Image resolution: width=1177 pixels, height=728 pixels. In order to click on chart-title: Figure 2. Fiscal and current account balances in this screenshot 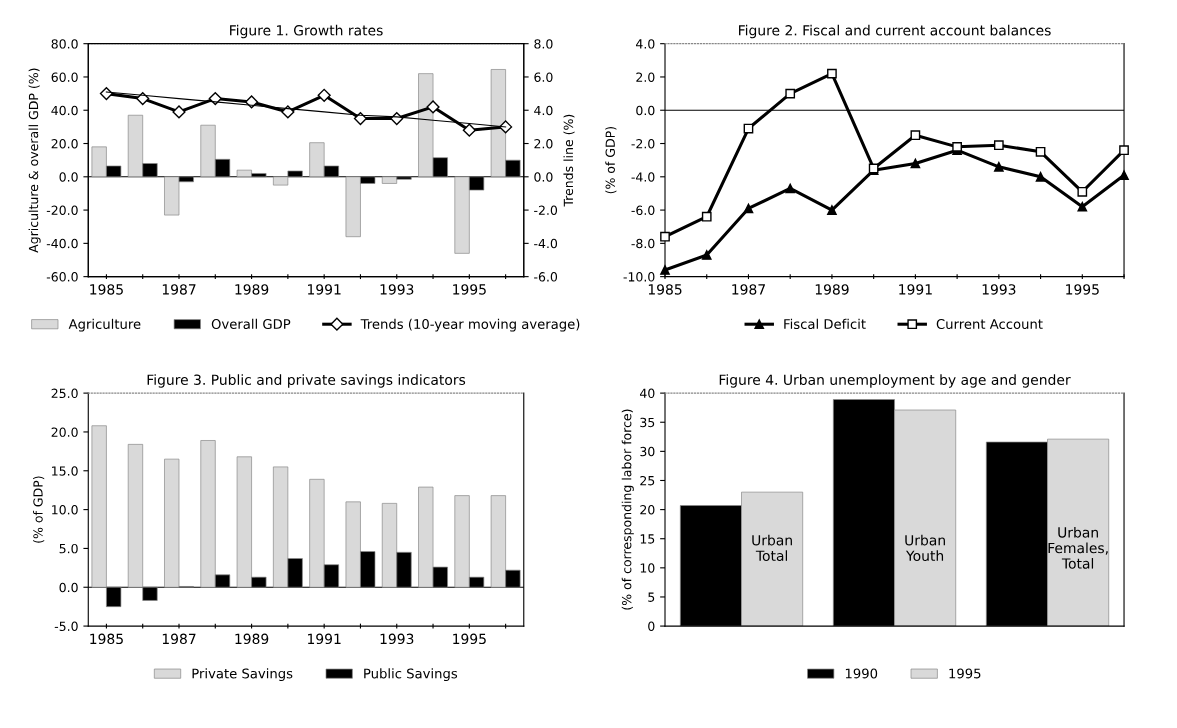, I will do `click(895, 31)`.